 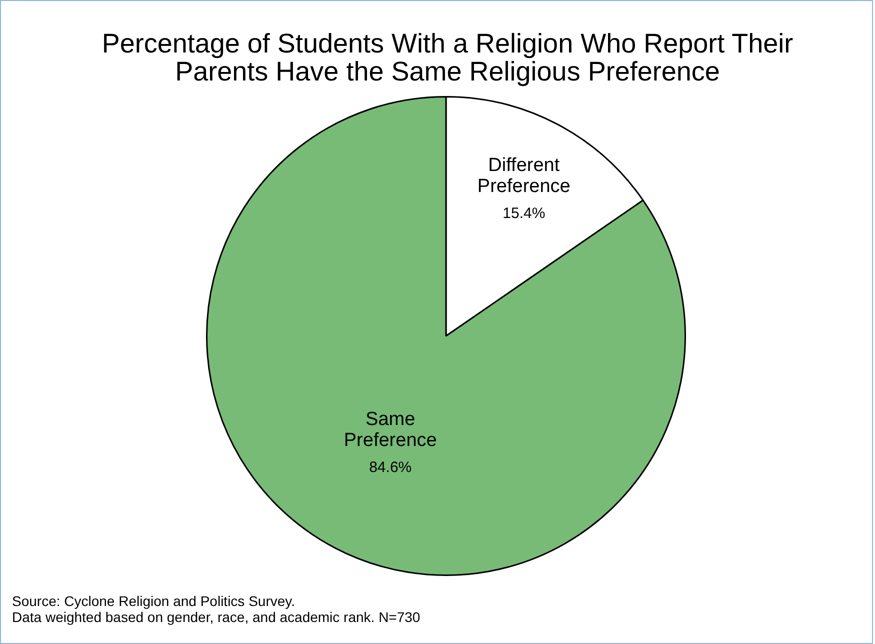 What do you see at coordinates (524, 213) in the screenshot?
I see `data-label: 15.4%` at bounding box center [524, 213].